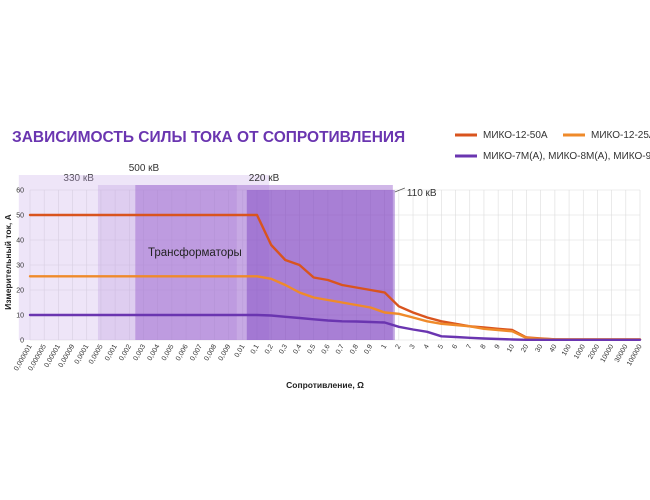 This screenshot has height=500, width=650. What do you see at coordinates (427, 346) in the screenshot?
I see `x-tick-label: 4` at bounding box center [427, 346].